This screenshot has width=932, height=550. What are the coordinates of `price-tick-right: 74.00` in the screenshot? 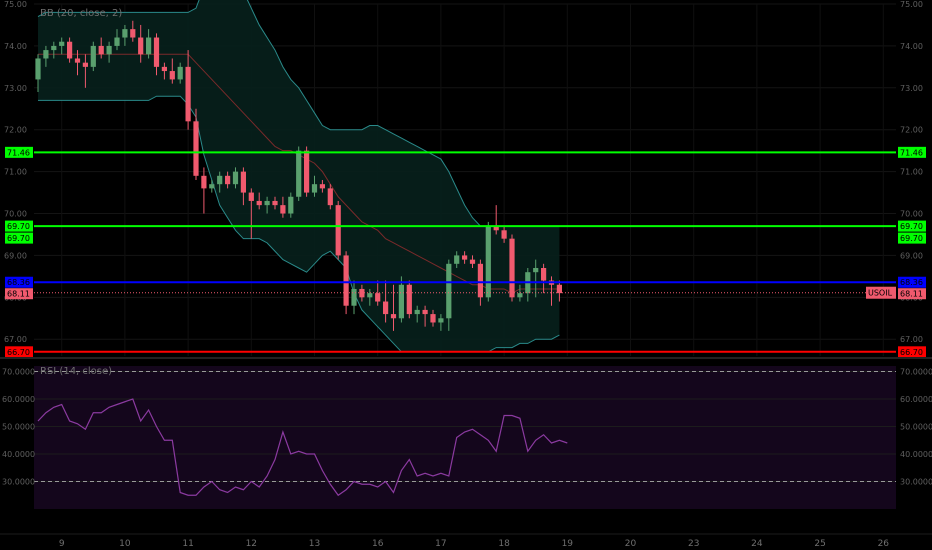 It's located at (911, 46).